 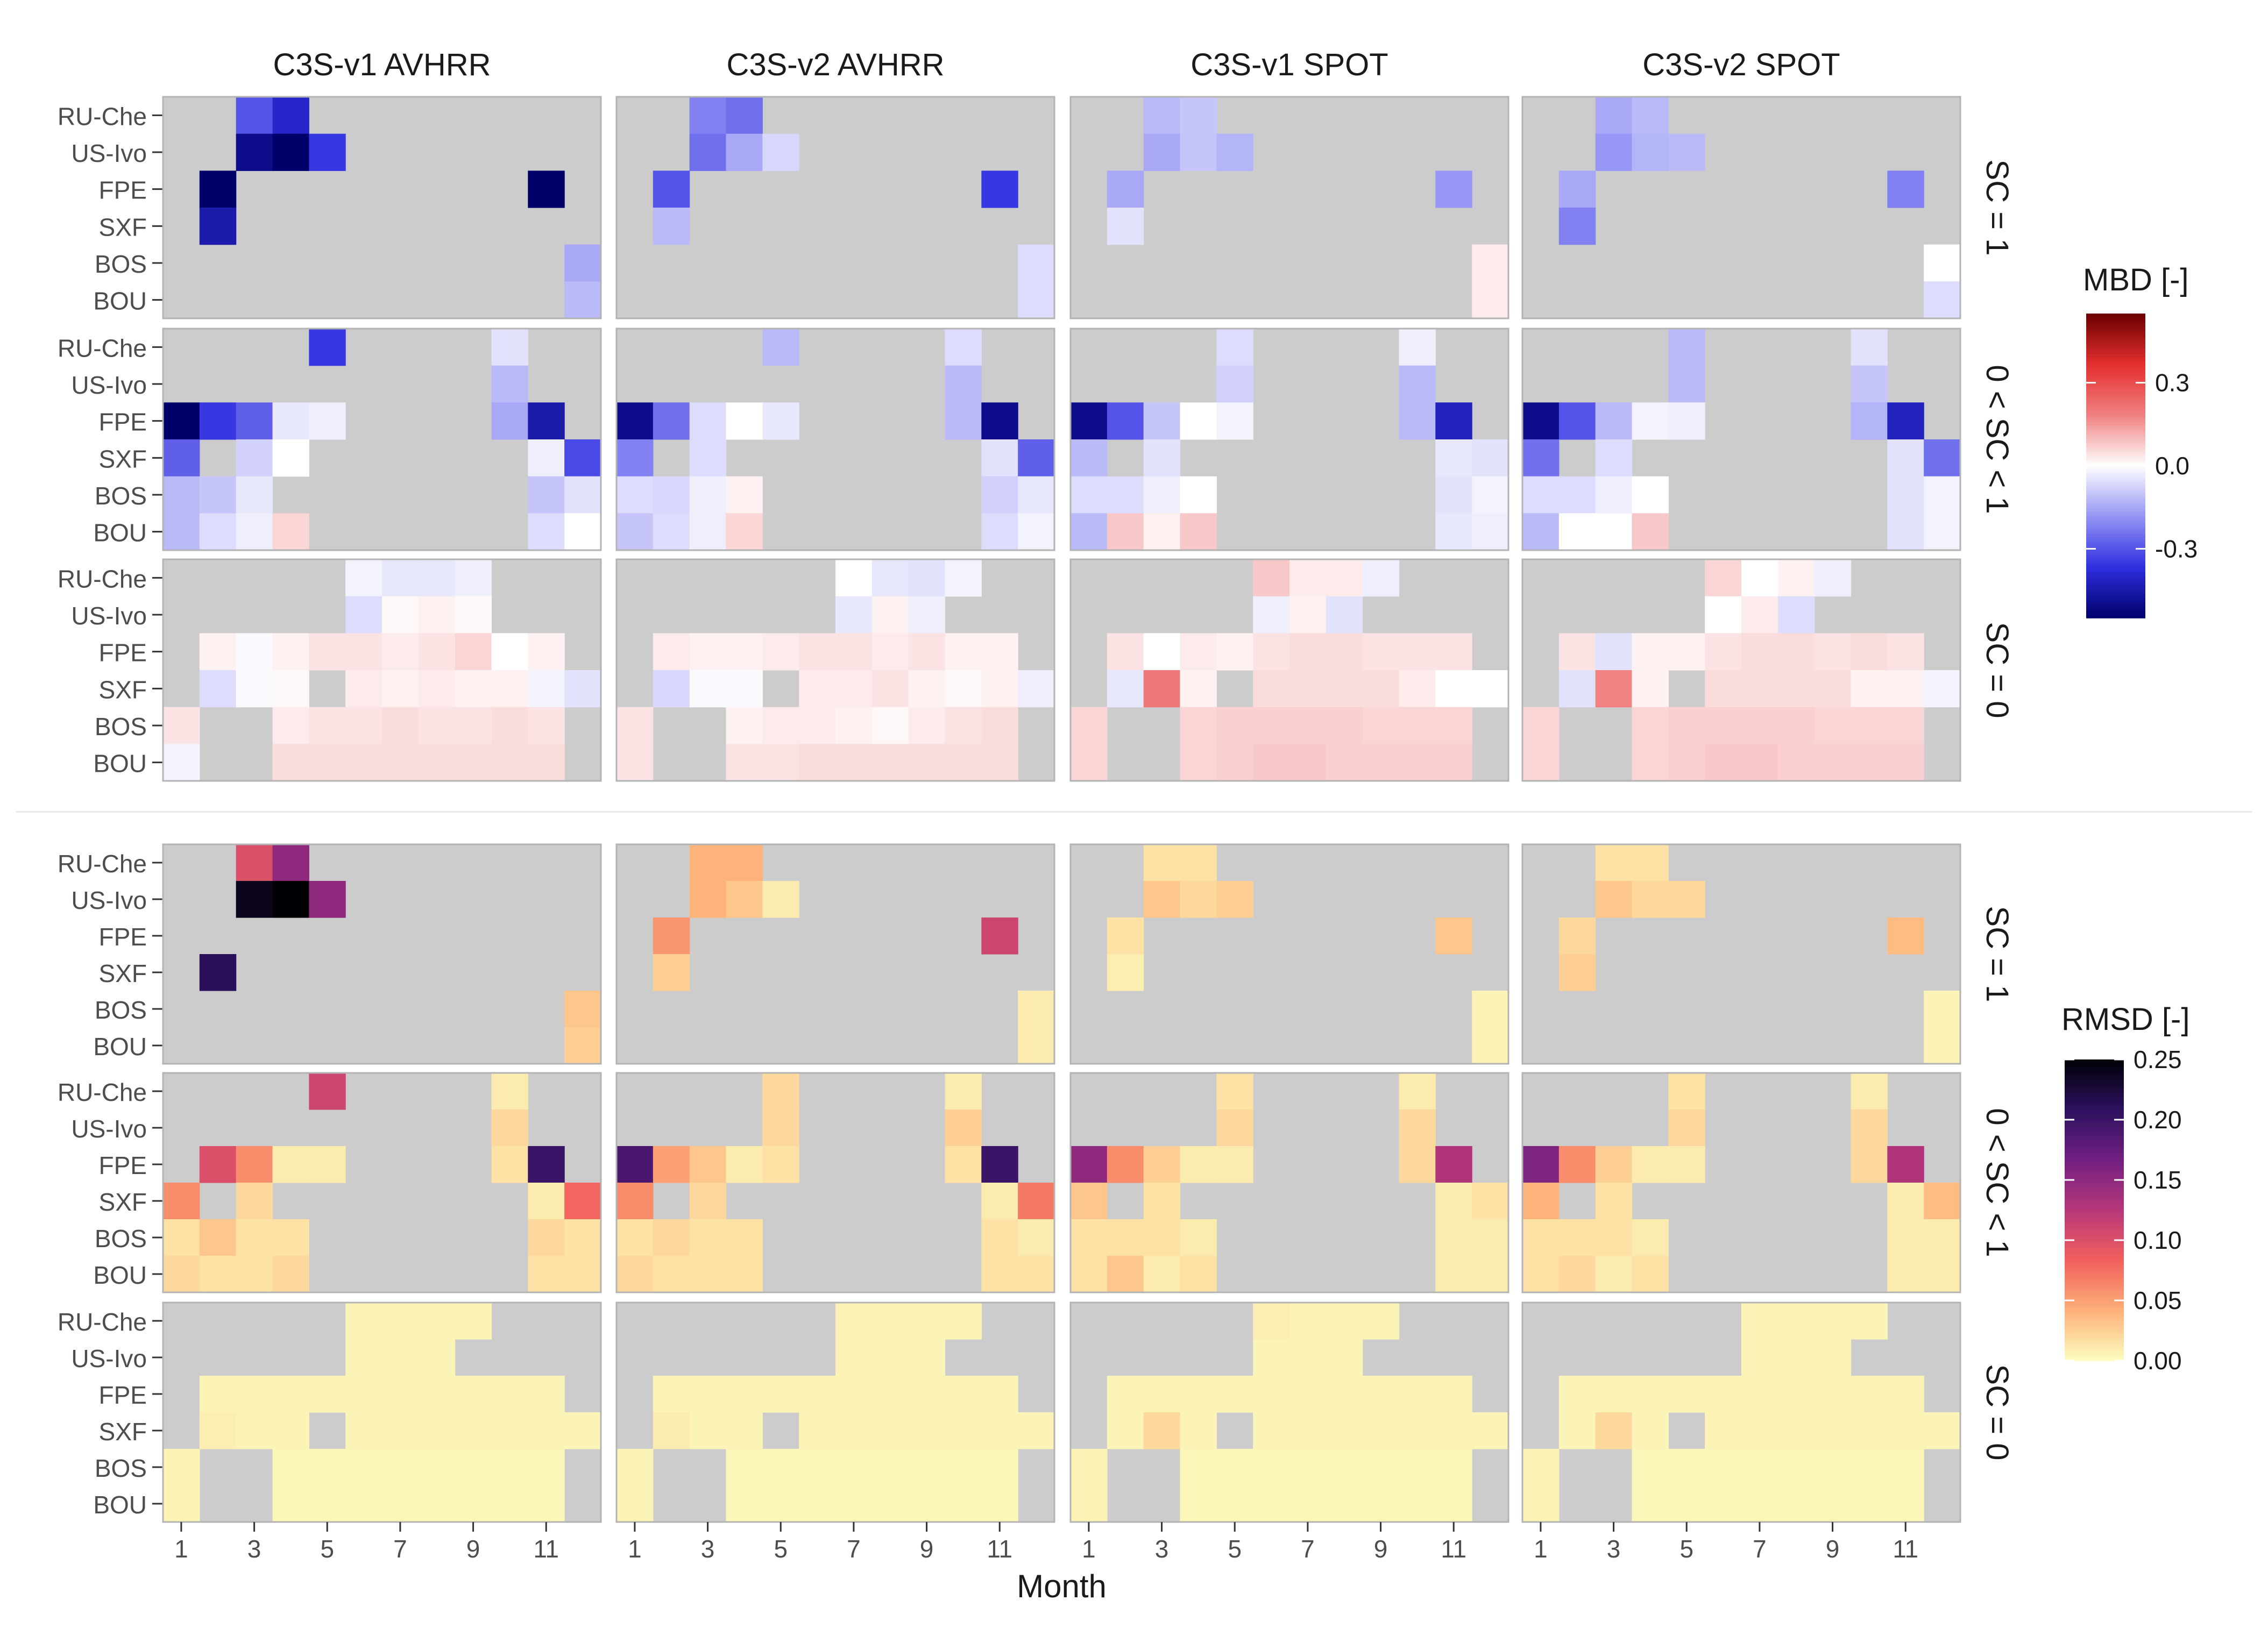 I want to click on x-tick-label: 3, so click(x=708, y=1549).